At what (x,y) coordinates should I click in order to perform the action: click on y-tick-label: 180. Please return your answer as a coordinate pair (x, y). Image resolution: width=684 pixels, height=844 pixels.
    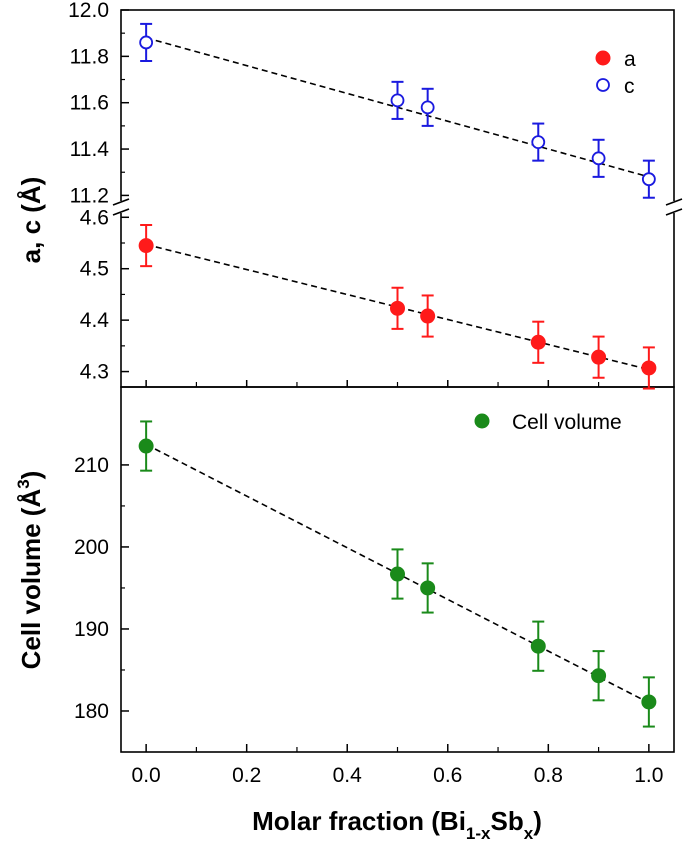
    Looking at the image, I should click on (91, 711).